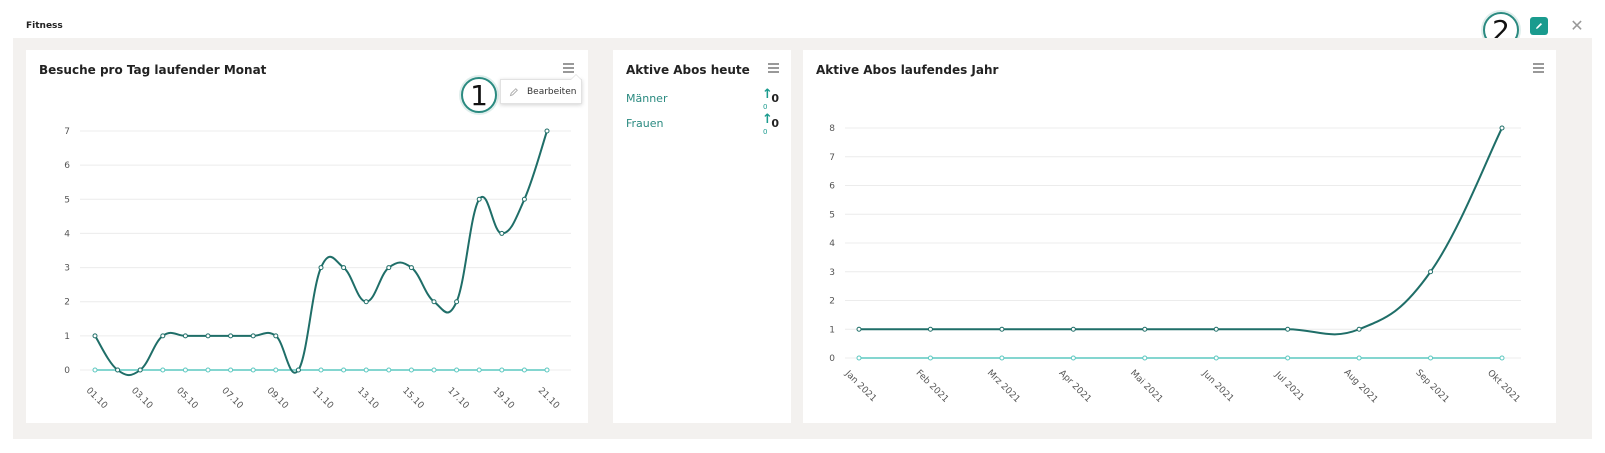  What do you see at coordinates (552, 91) in the screenshot?
I see `context-menu-edit-label: Bearbeiten` at bounding box center [552, 91].